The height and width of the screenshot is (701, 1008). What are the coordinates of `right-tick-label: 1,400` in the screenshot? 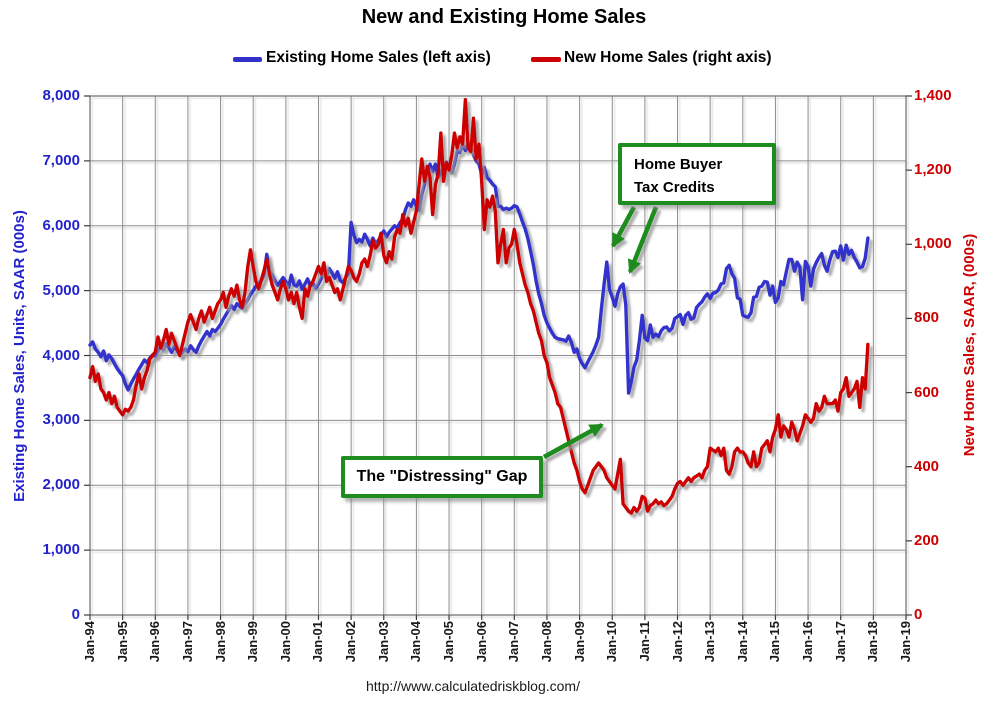 It's located at (933, 95).